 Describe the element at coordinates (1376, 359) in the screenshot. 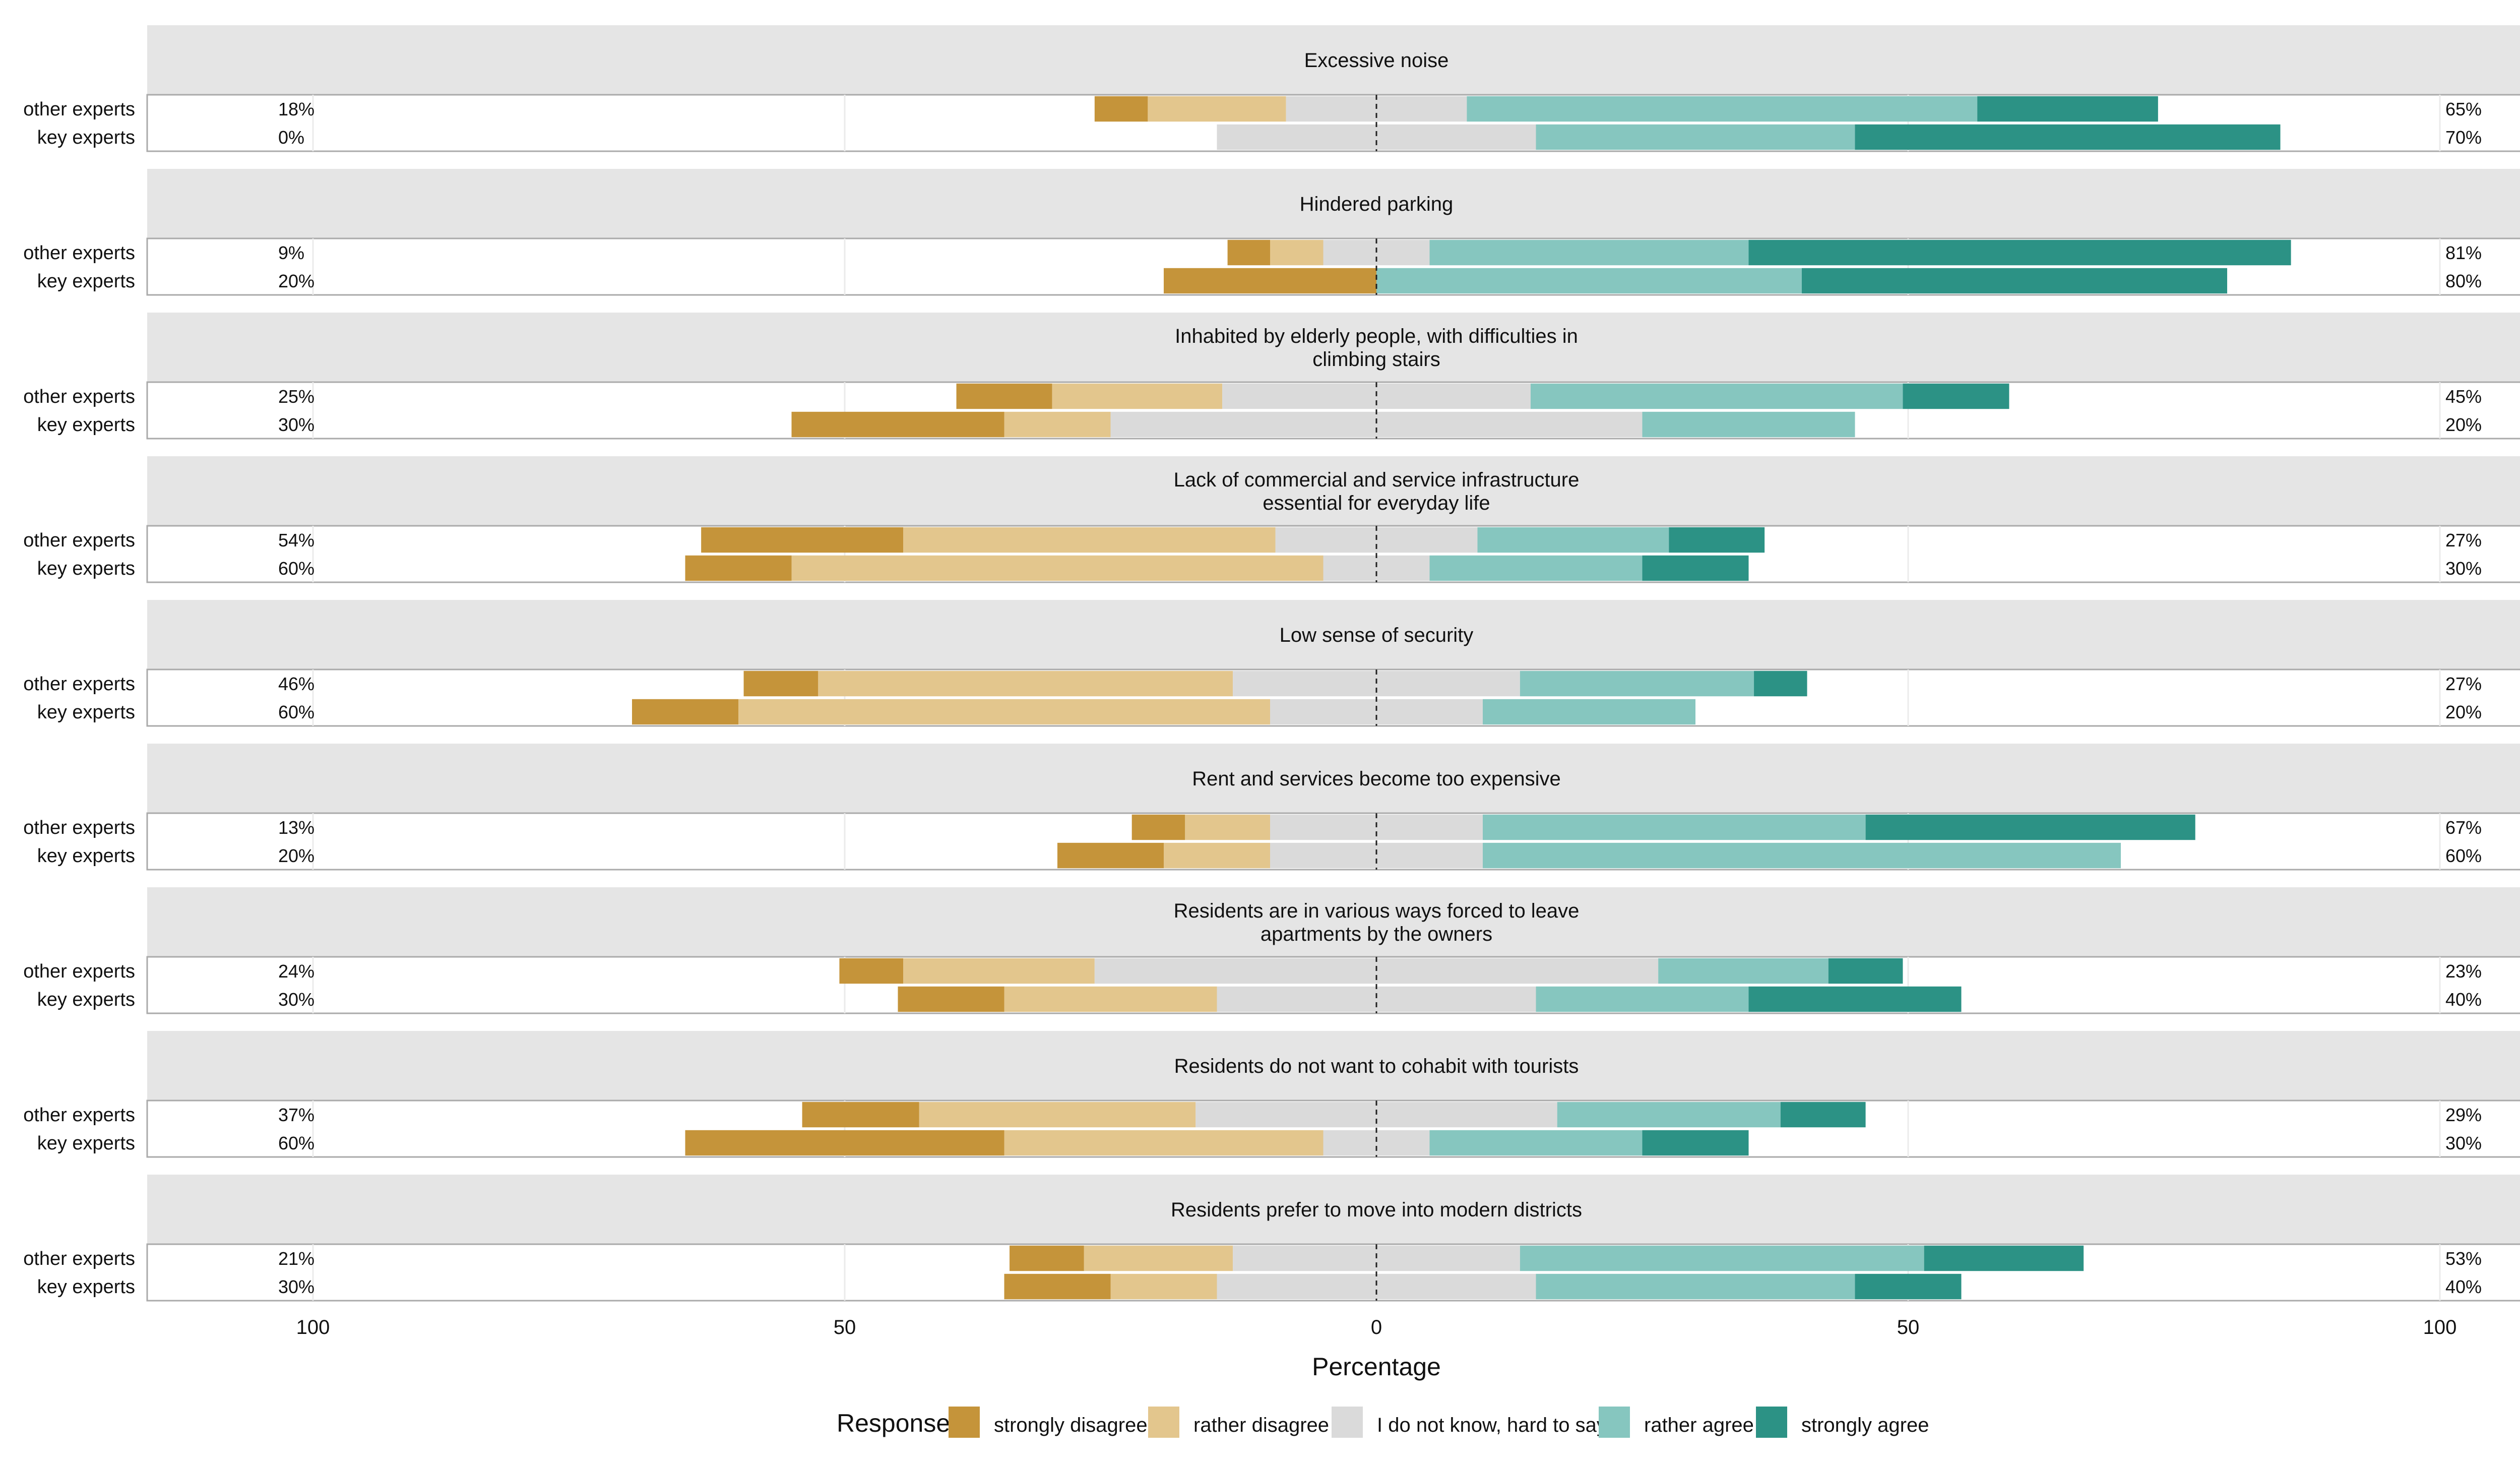

I see `panel-title: climbing stairs` at that location.